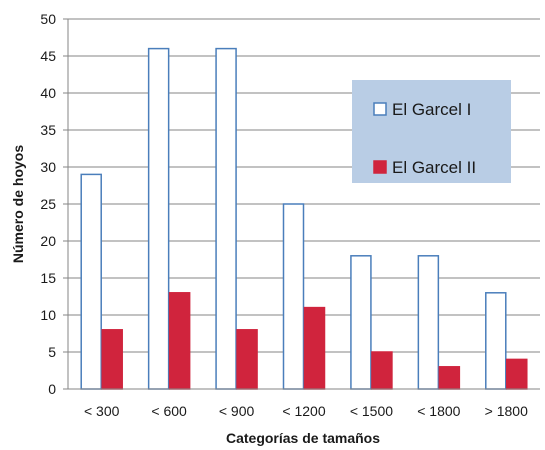 The height and width of the screenshot is (450, 545). I want to click on x-tick-label: < 1500, so click(371, 411).